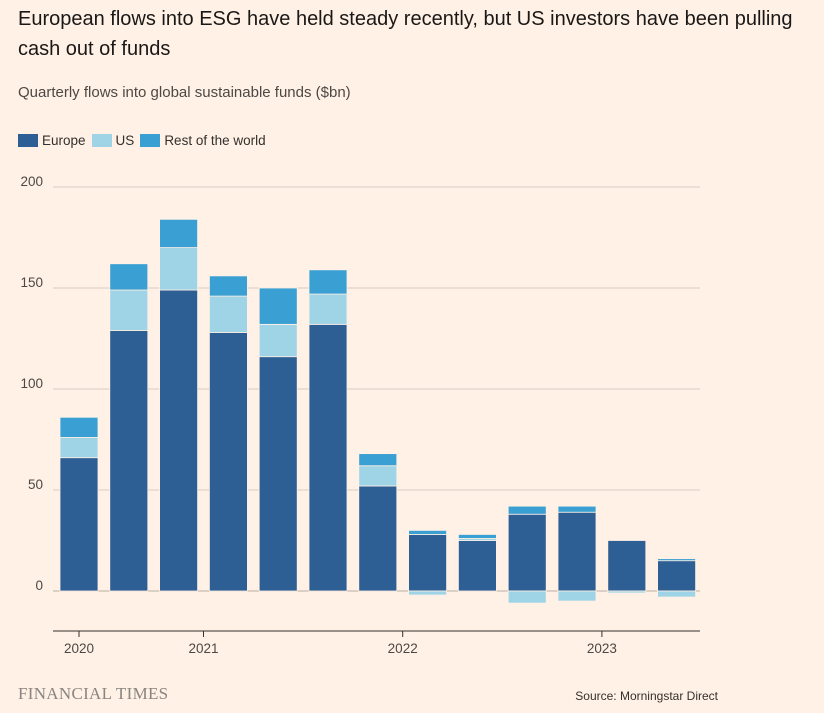  I want to click on y-tick-label: 0, so click(39, 585).